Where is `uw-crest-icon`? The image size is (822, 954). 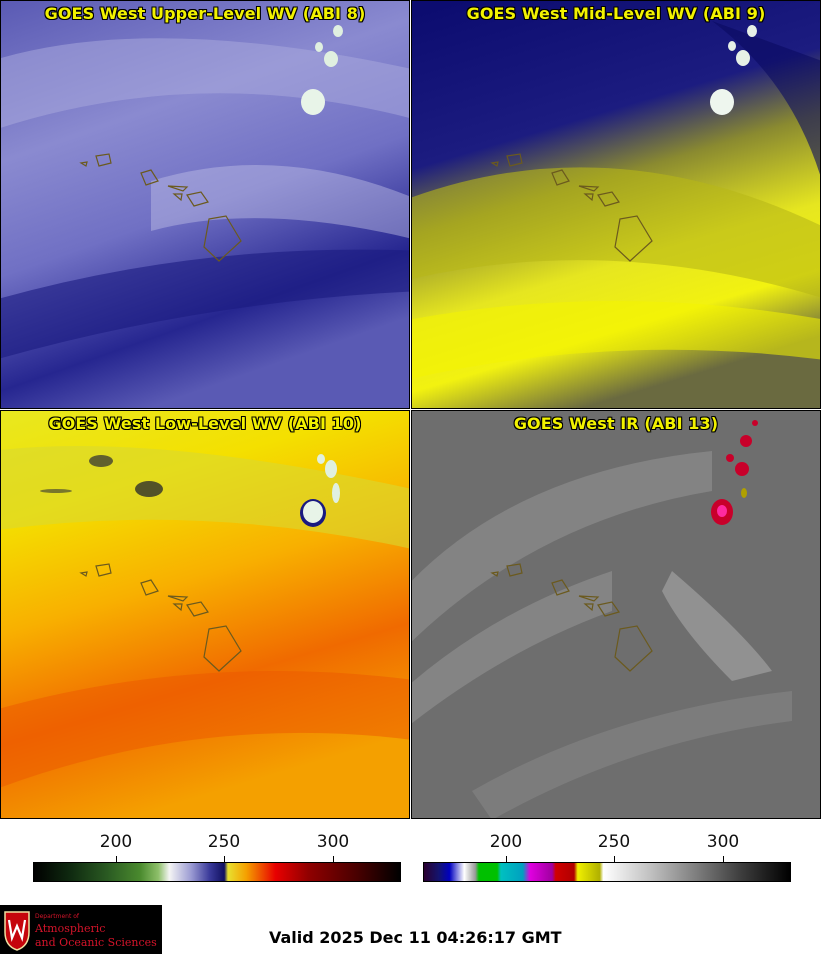 uw-crest-icon is located at coordinates (17, 931).